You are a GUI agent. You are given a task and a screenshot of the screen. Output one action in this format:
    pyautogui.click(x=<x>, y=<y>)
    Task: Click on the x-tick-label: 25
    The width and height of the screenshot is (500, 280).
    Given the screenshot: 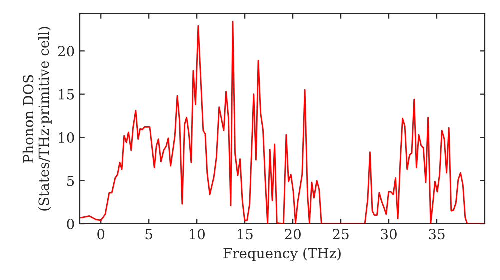 What is the action you would take?
    pyautogui.click(x=341, y=234)
    